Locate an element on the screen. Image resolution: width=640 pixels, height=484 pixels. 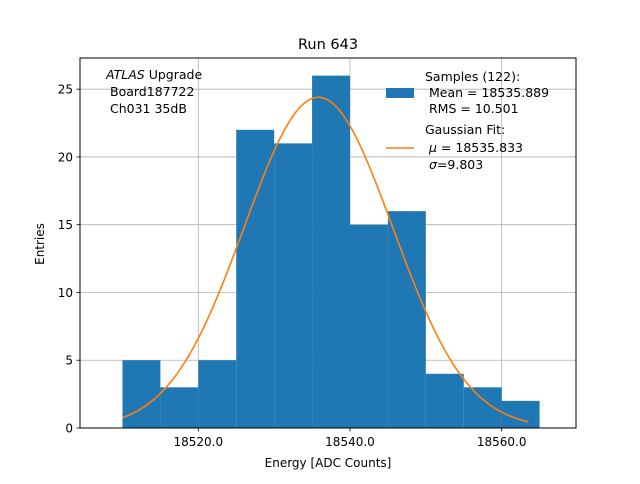
svg-text: μ = 18535.833 is located at coordinates (475, 147).